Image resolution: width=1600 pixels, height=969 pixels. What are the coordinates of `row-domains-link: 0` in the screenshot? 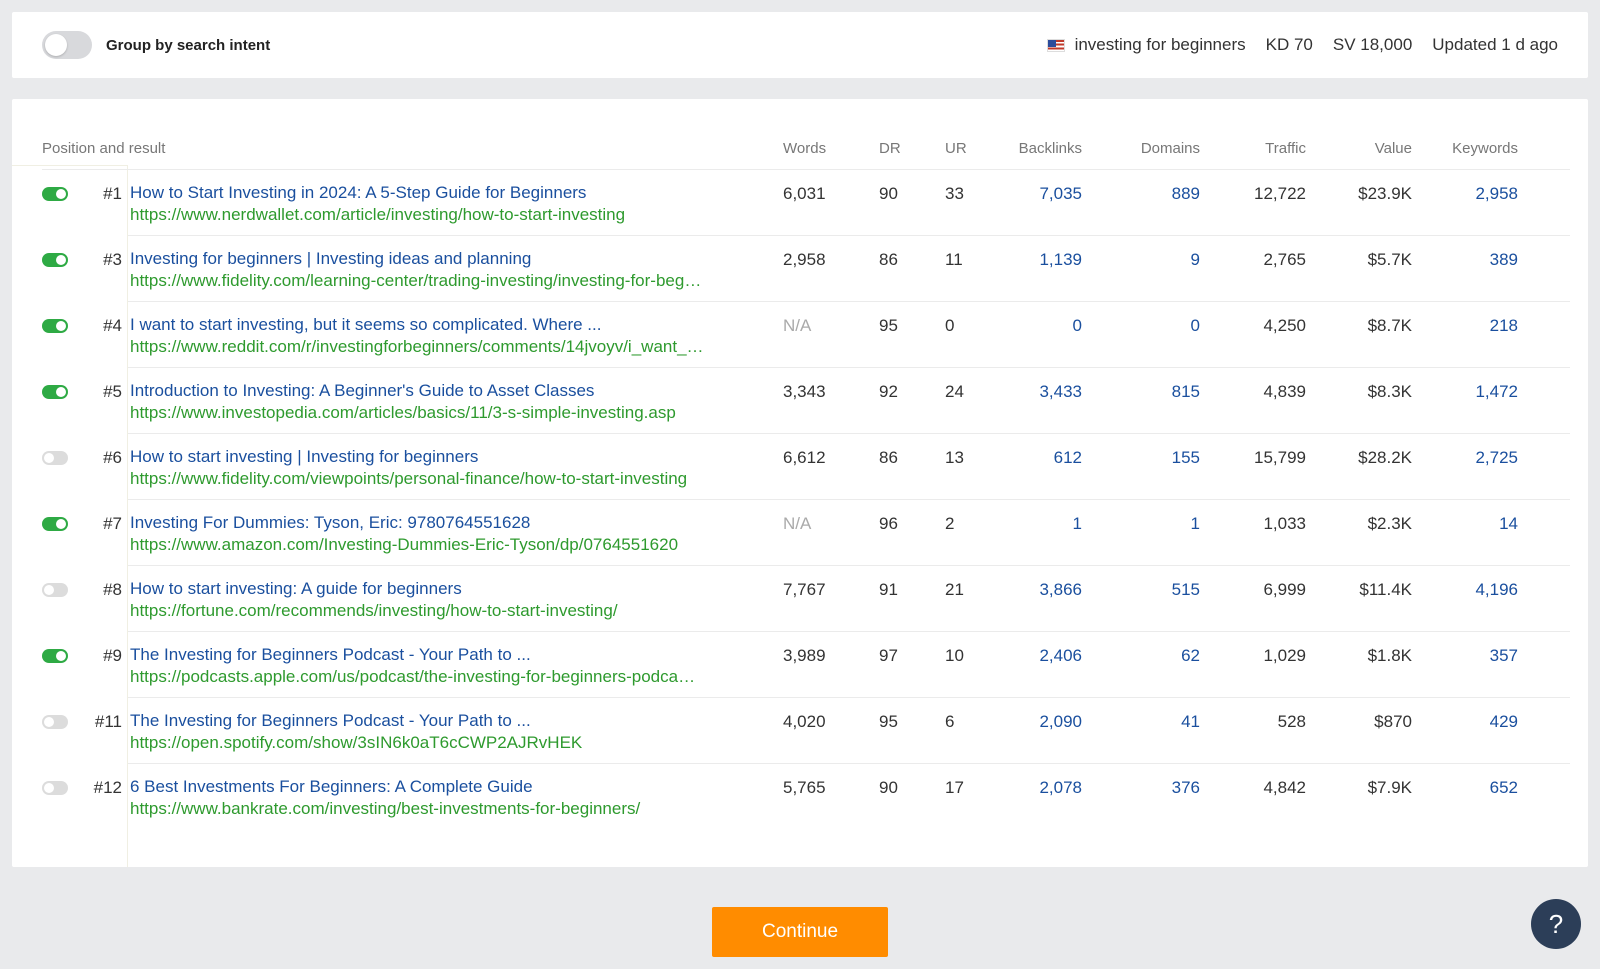 It's located at (1195, 325).